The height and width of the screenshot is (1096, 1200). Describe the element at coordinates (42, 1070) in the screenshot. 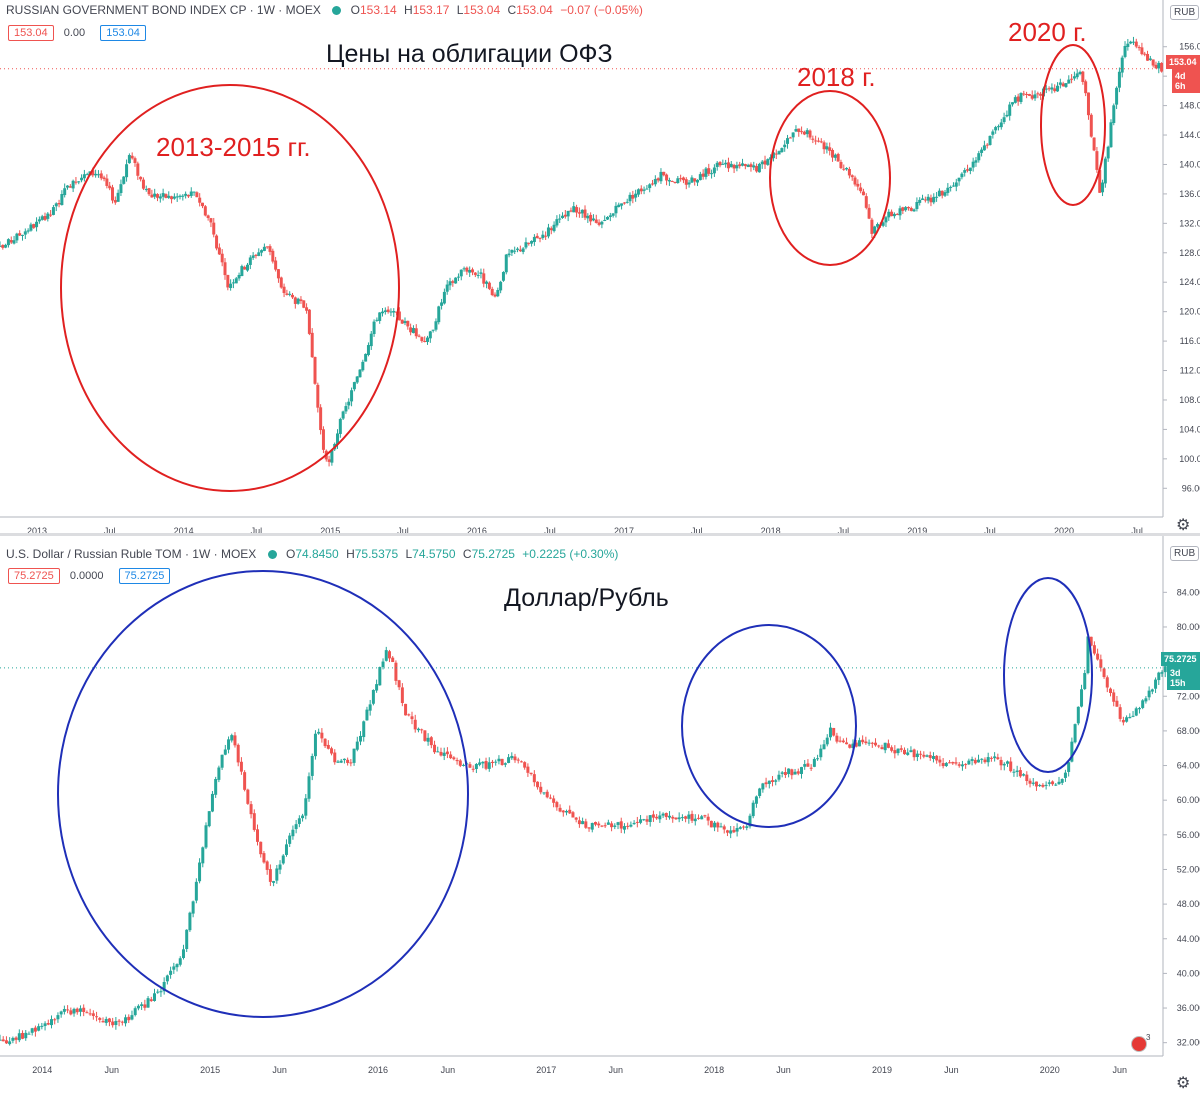

I see `x-tick-label: 2014` at that location.